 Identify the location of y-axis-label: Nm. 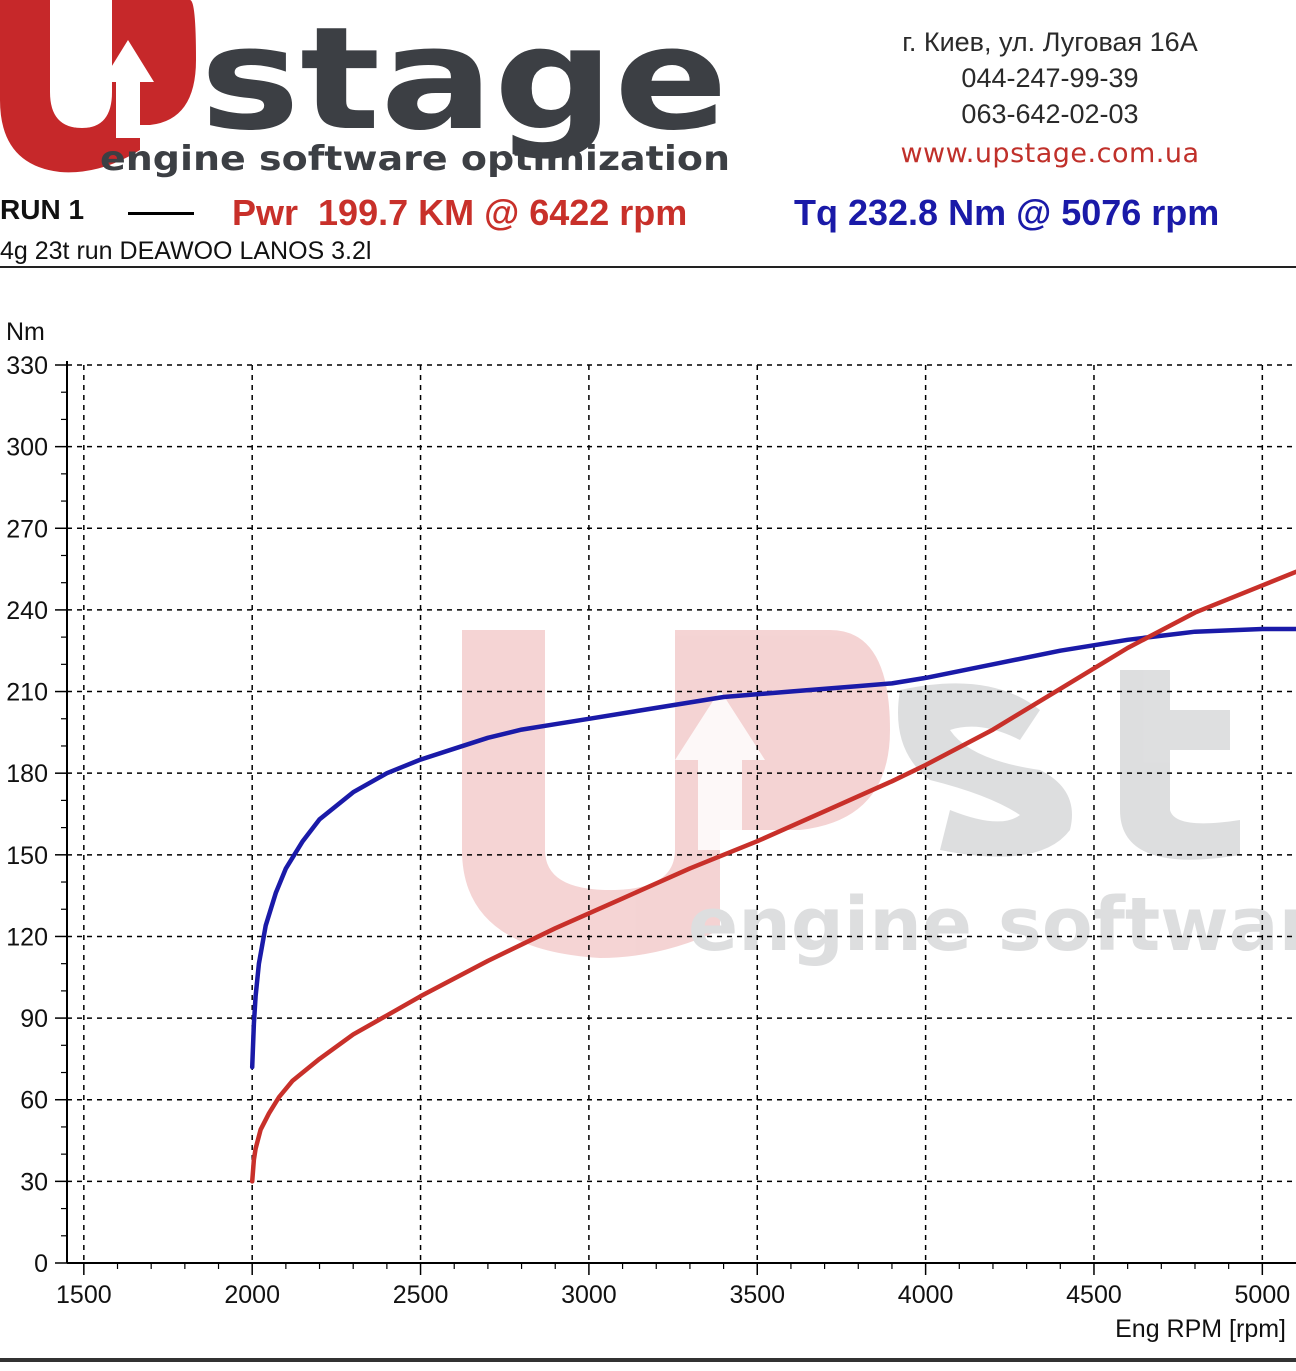
(25, 332).